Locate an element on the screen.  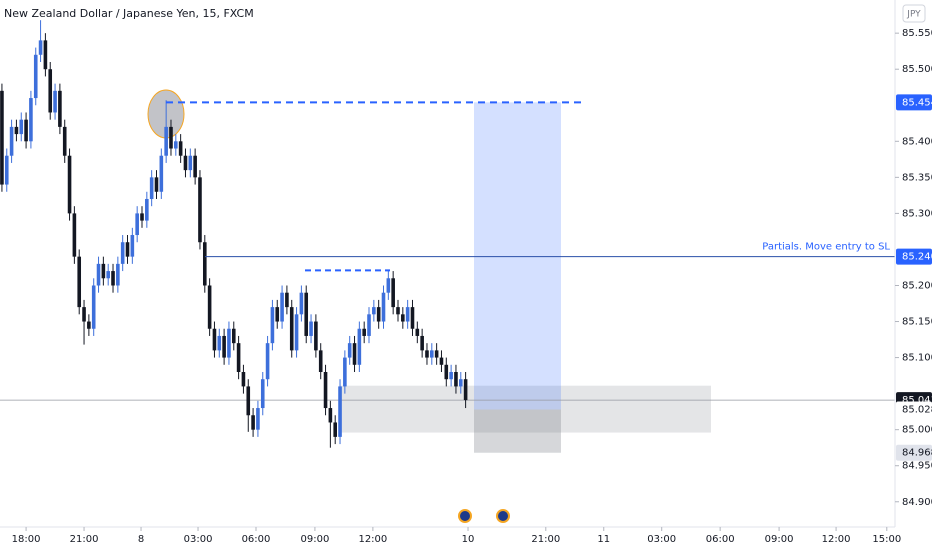
y-tick-label: 85.100 is located at coordinates (917, 358).